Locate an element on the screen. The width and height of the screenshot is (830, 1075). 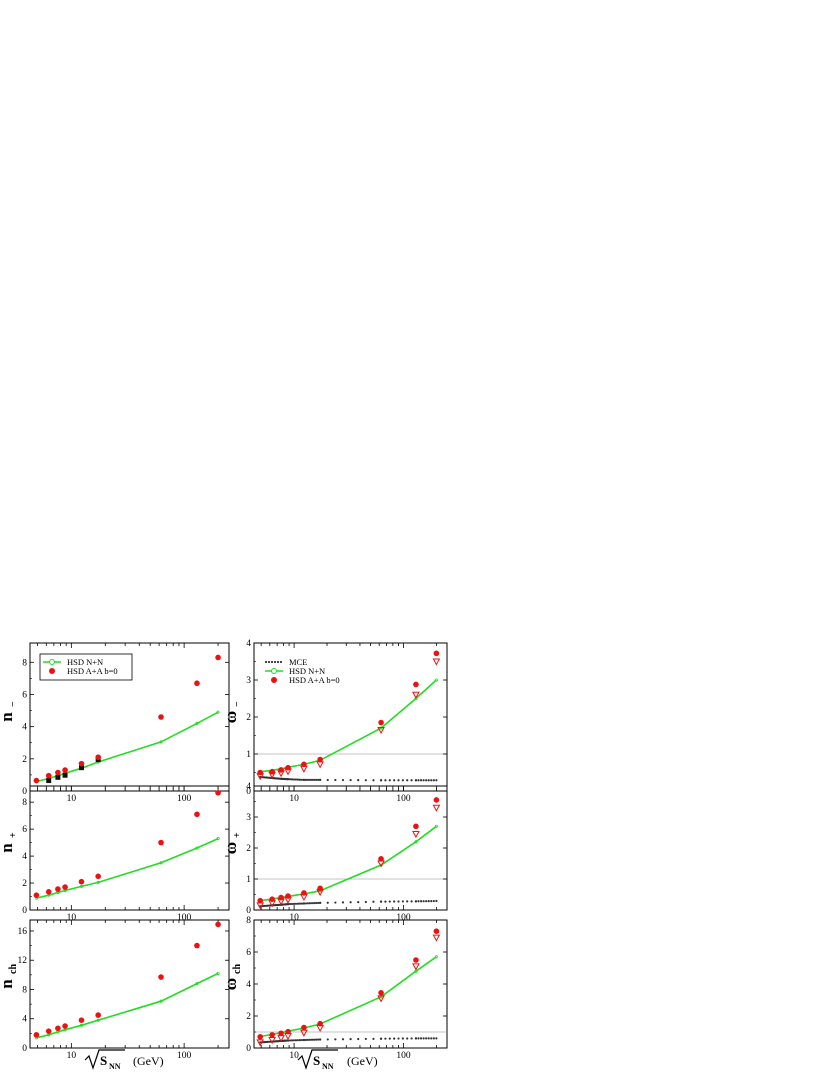
y-tick-label: 12 is located at coordinates (23, 961).